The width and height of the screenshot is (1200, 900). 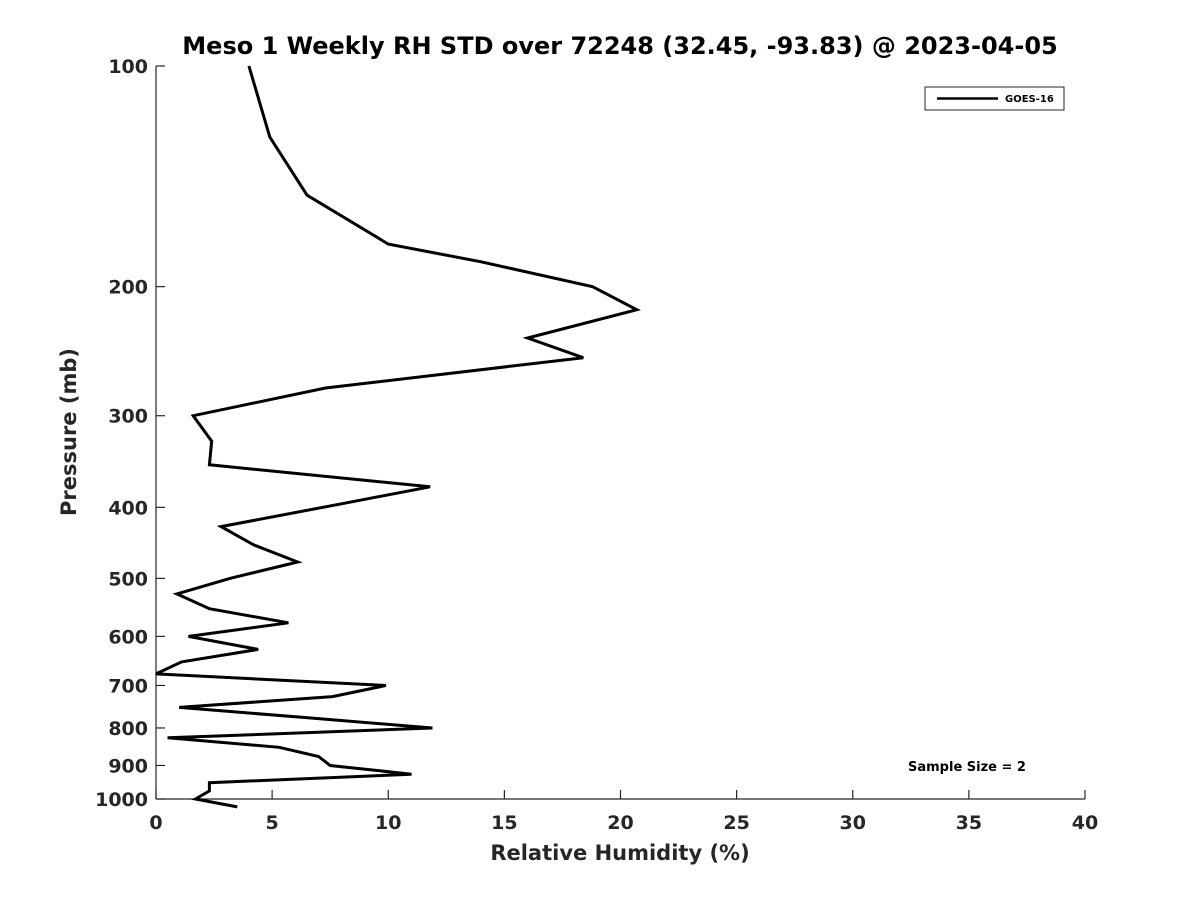 I want to click on x-tick-label: 0, so click(x=155, y=823).